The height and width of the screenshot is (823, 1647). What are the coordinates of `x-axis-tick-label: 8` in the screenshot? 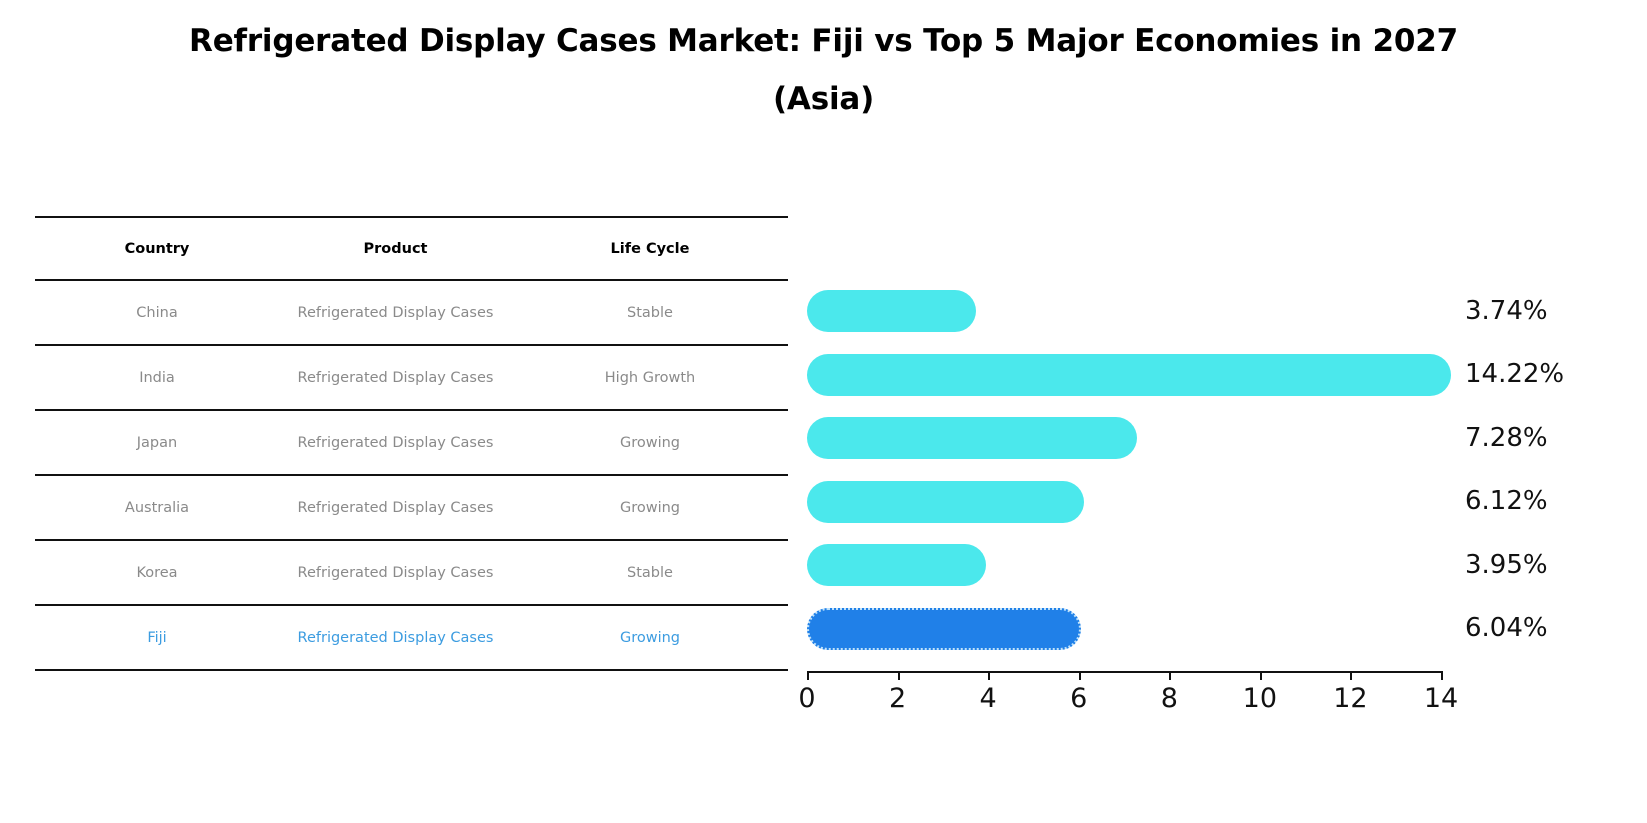 It's located at (1169, 698).